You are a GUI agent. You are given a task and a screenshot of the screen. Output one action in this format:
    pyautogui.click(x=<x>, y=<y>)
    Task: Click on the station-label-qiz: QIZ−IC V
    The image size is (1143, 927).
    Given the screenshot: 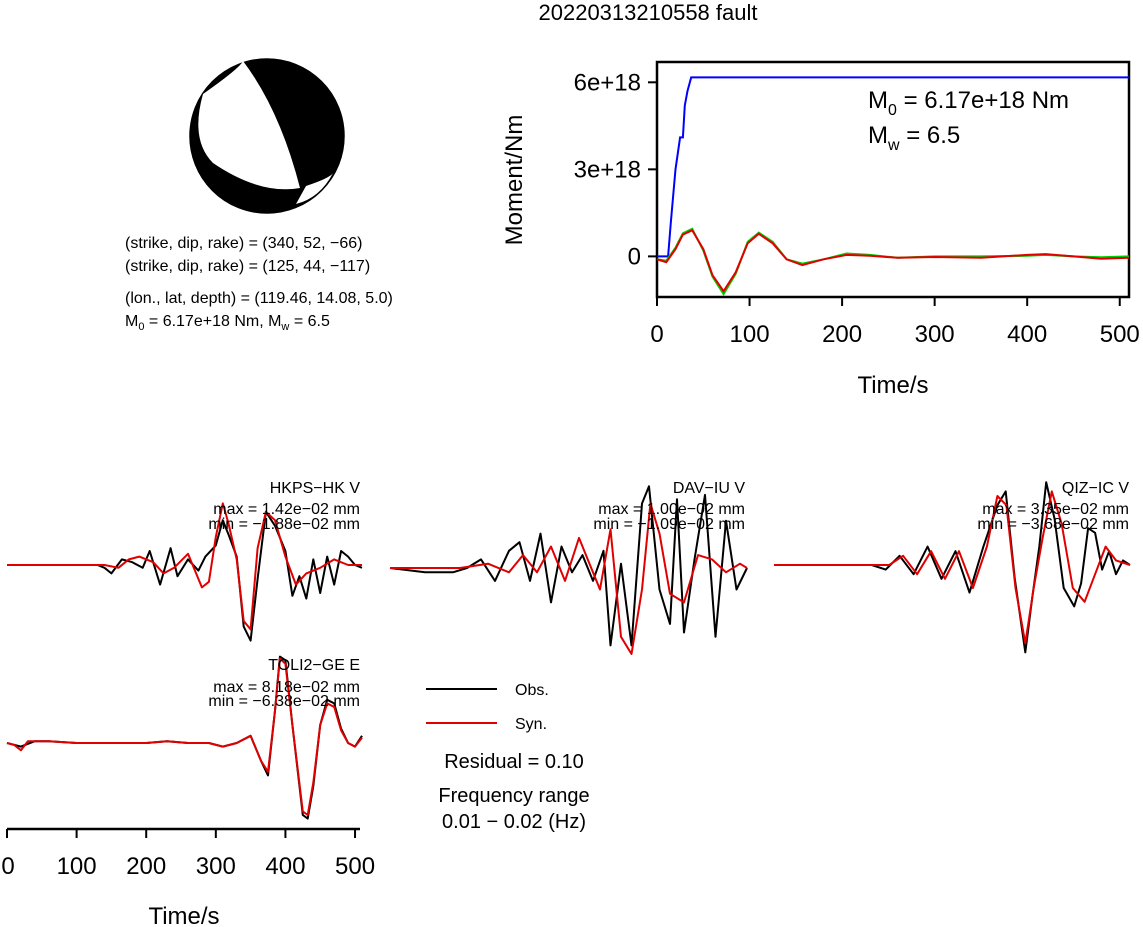 What is the action you would take?
    pyautogui.click(x=1095, y=488)
    